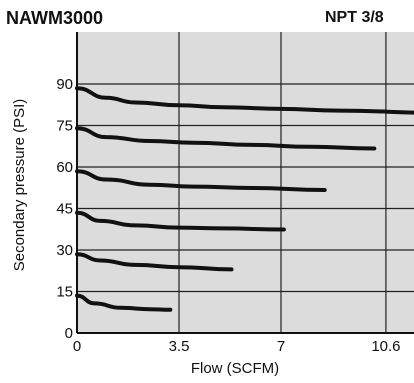 Image resolution: width=414 pixels, height=383 pixels. Describe the element at coordinates (235, 368) in the screenshot. I see `x-axis-label: Flow (SCFM)` at that location.